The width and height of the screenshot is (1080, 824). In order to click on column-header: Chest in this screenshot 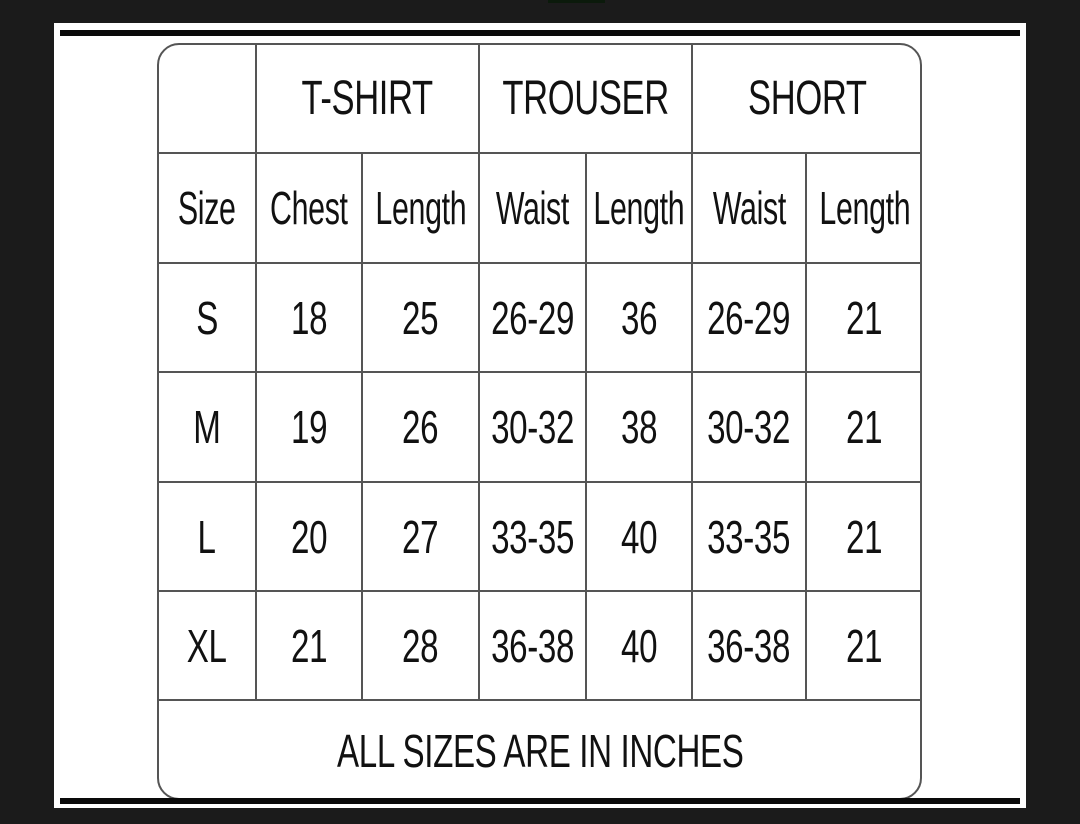, I will do `click(310, 209)`.